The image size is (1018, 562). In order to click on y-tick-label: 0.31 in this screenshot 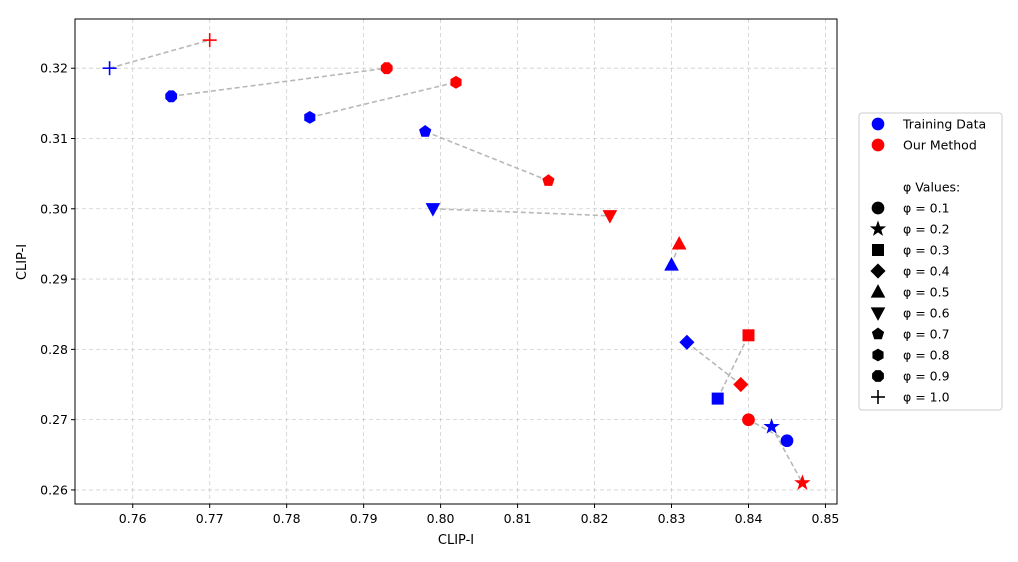, I will do `click(54, 138)`.